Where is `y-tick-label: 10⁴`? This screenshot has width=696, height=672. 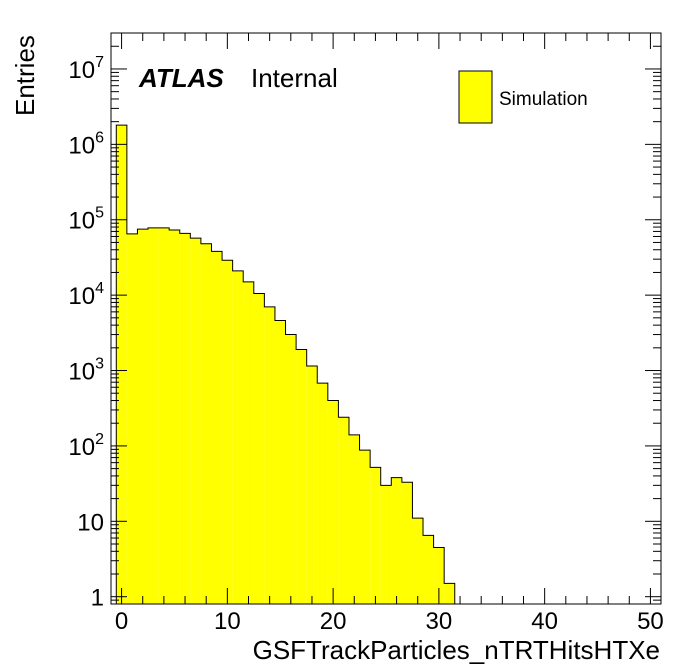
y-tick-label: 10⁴ is located at coordinates (86, 295).